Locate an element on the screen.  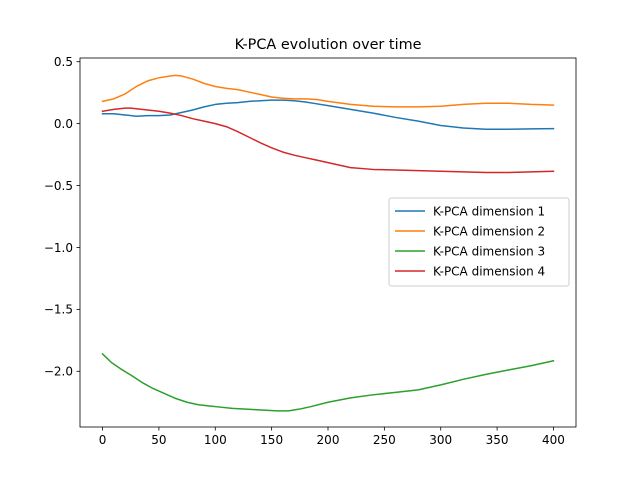
legend-label-1: K-PCA dimension 1 is located at coordinates (489, 211).